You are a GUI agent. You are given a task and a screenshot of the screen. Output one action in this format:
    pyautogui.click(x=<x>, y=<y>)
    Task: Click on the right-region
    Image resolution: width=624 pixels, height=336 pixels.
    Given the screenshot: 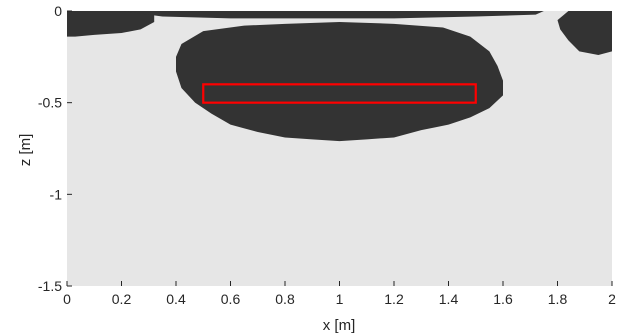 What is the action you would take?
    pyautogui.click(x=584, y=33)
    